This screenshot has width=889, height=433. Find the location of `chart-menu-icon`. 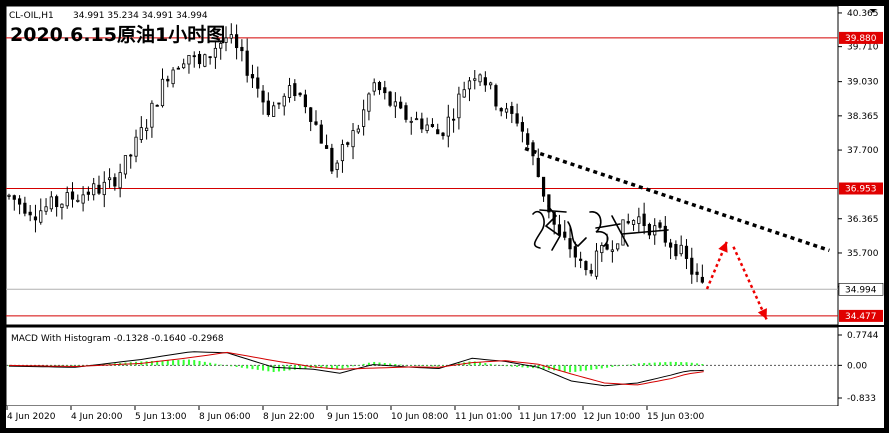

chart-menu-icon is located at coordinates (873, 11).